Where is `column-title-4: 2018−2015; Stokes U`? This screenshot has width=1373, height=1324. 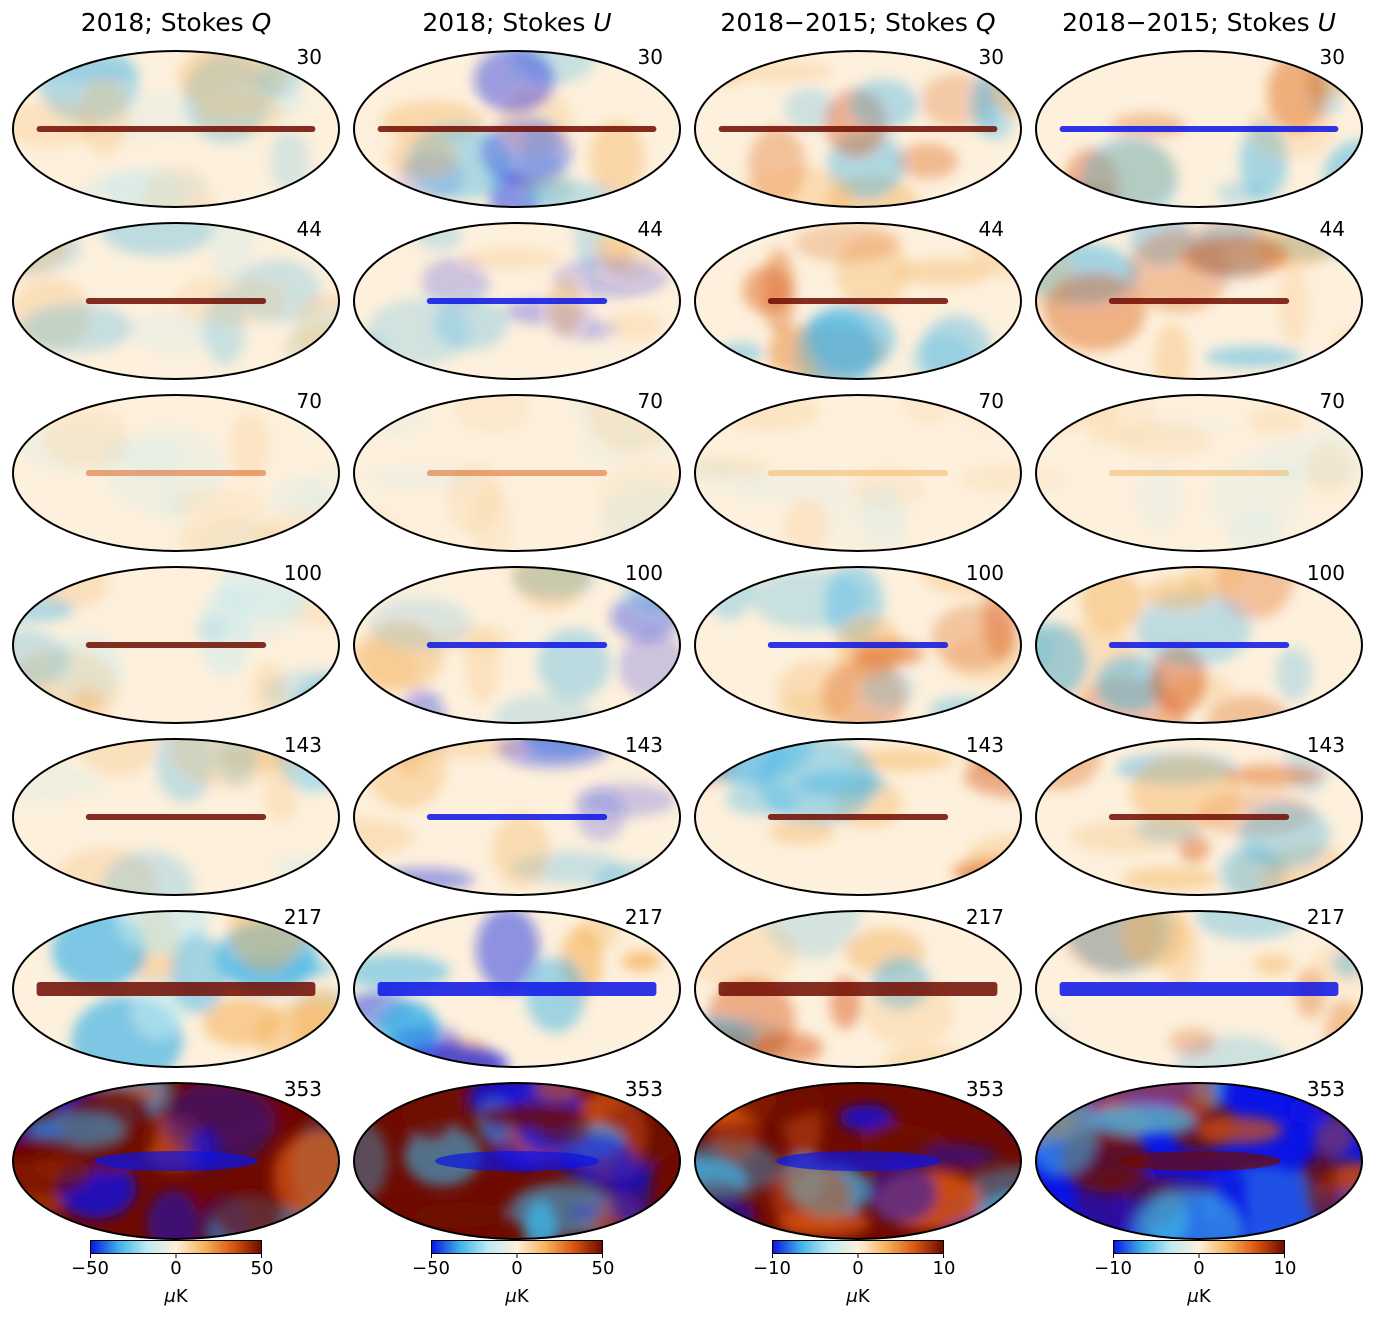
column-title-4: 2018−2015; Stokes U is located at coordinates (1199, 22).